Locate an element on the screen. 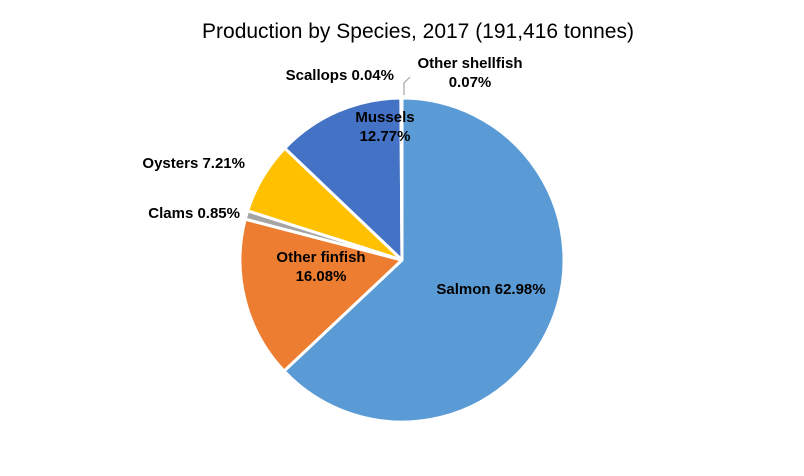 The image size is (804, 476). data-label-mussels-line1: Mussels is located at coordinates (384, 117).